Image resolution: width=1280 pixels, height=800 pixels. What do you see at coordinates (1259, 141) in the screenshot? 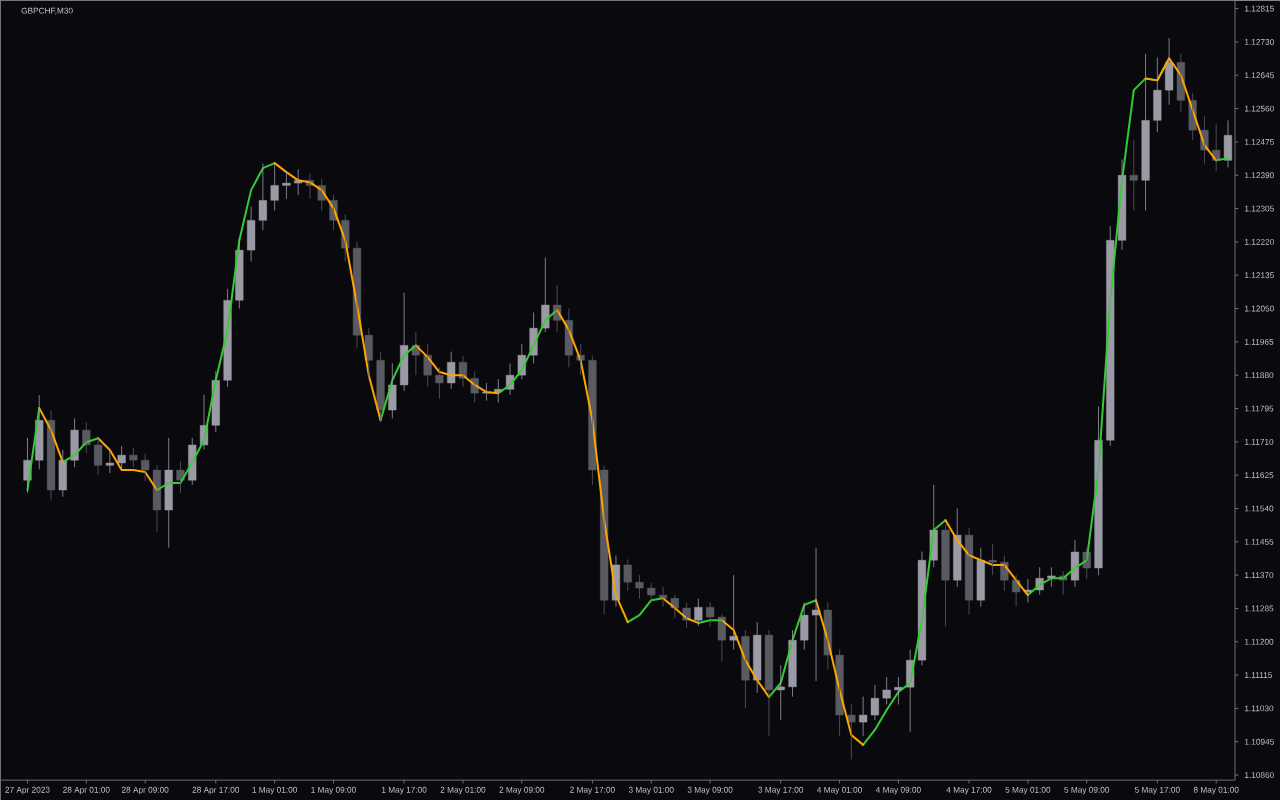
I see `y-tick-label: 1.12475` at bounding box center [1259, 141].